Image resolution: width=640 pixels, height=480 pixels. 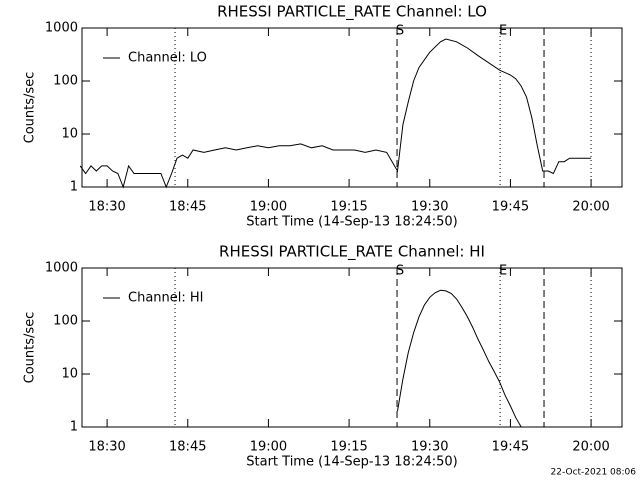 What do you see at coordinates (352, 252) in the screenshot?
I see `chart-title: RHESSI PARTICLE_RATE Channel: HI` at bounding box center [352, 252].